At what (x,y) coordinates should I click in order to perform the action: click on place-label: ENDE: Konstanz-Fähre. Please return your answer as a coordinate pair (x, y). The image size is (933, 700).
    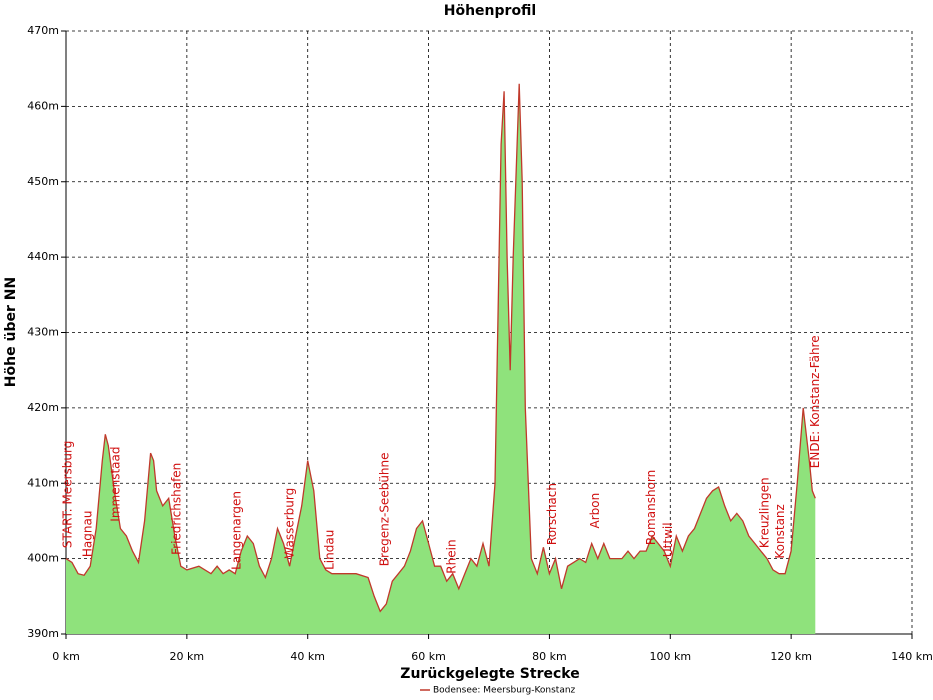
    Looking at the image, I should click on (815, 401).